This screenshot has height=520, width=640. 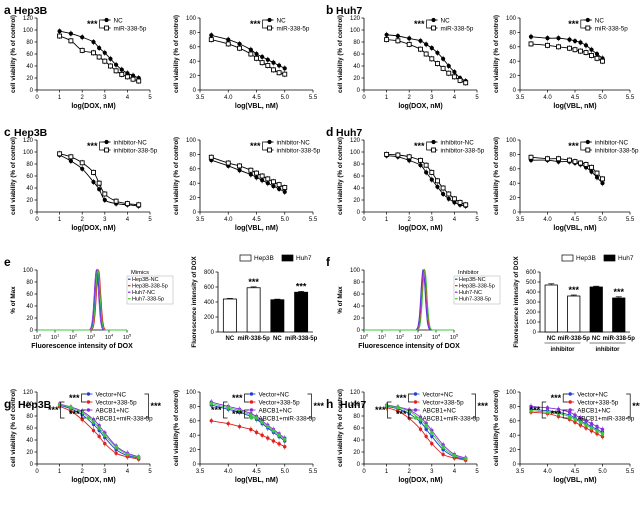 What do you see at coordinates (136, 150) in the screenshot?
I see `legend-label: inhibitor-338-5p` at bounding box center [136, 150].